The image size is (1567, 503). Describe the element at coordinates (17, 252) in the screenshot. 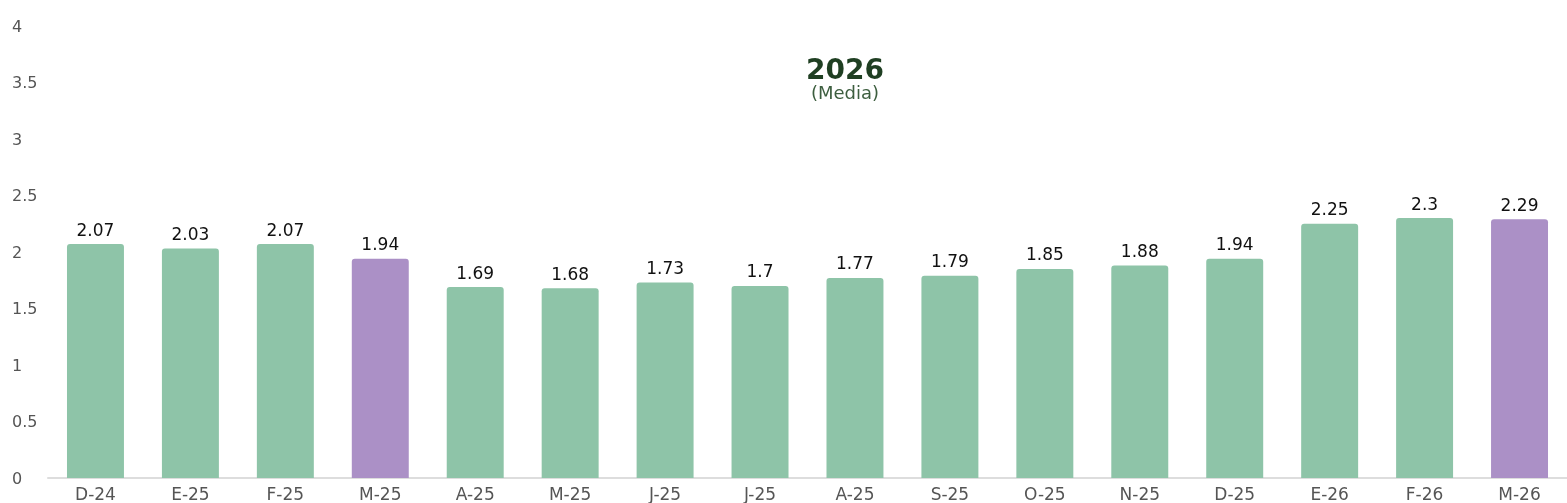

I see `y-tick-label: 2` at that location.